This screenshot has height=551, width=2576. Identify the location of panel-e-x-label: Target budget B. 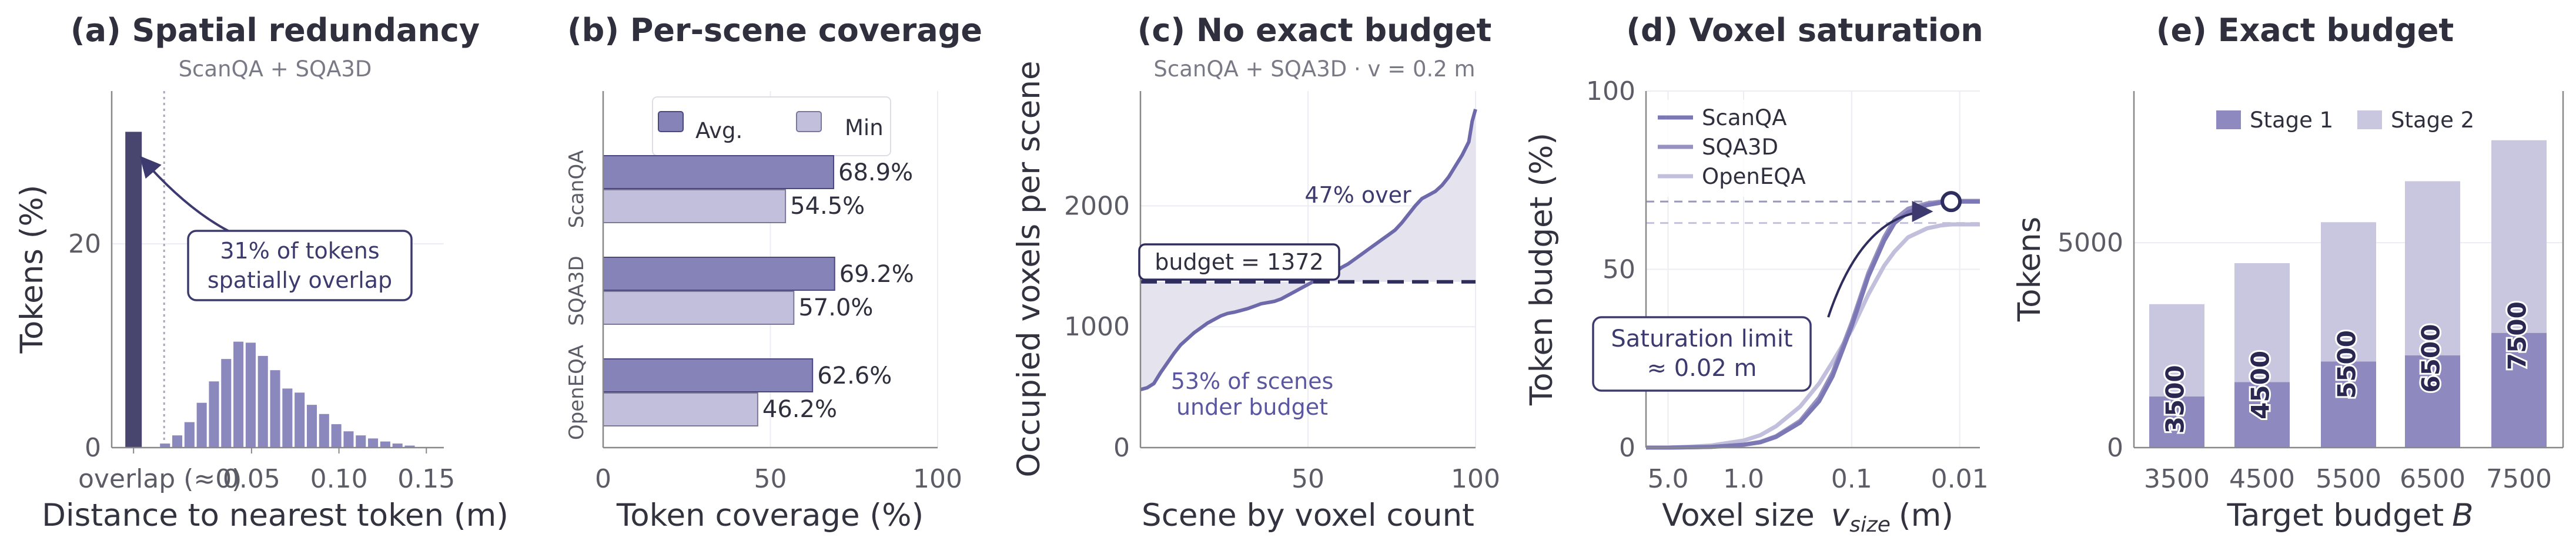
(2349, 515).